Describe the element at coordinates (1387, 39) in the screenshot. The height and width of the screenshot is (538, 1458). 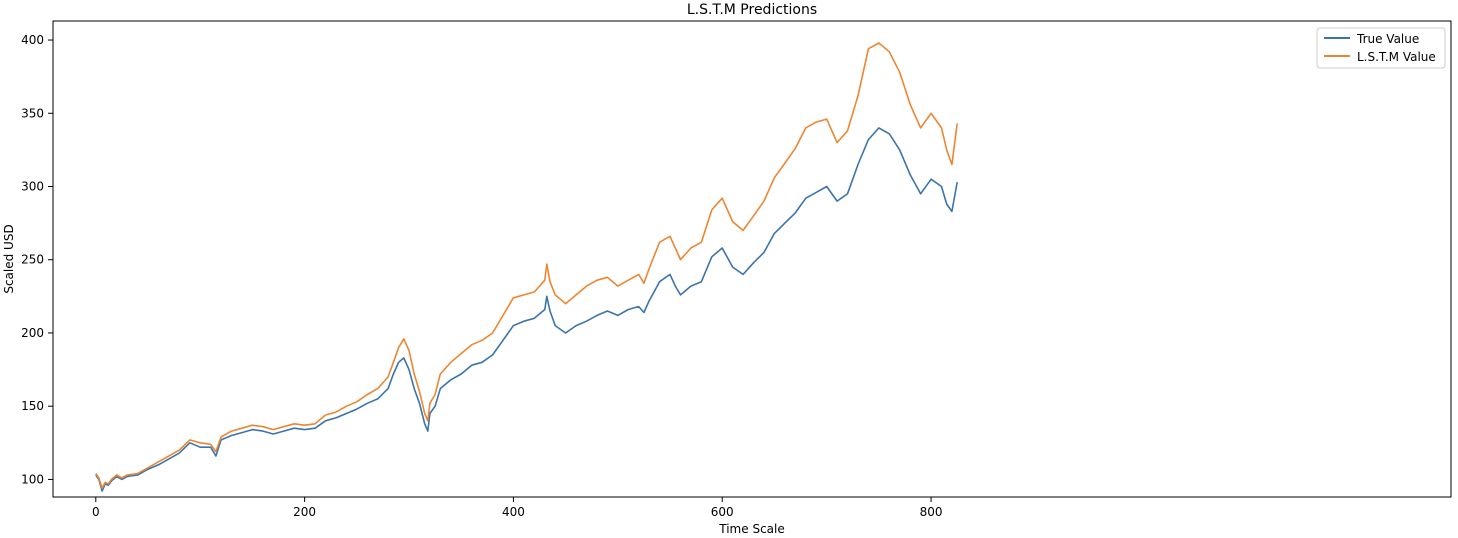
I see `legend-label-true-value: True Value` at that location.